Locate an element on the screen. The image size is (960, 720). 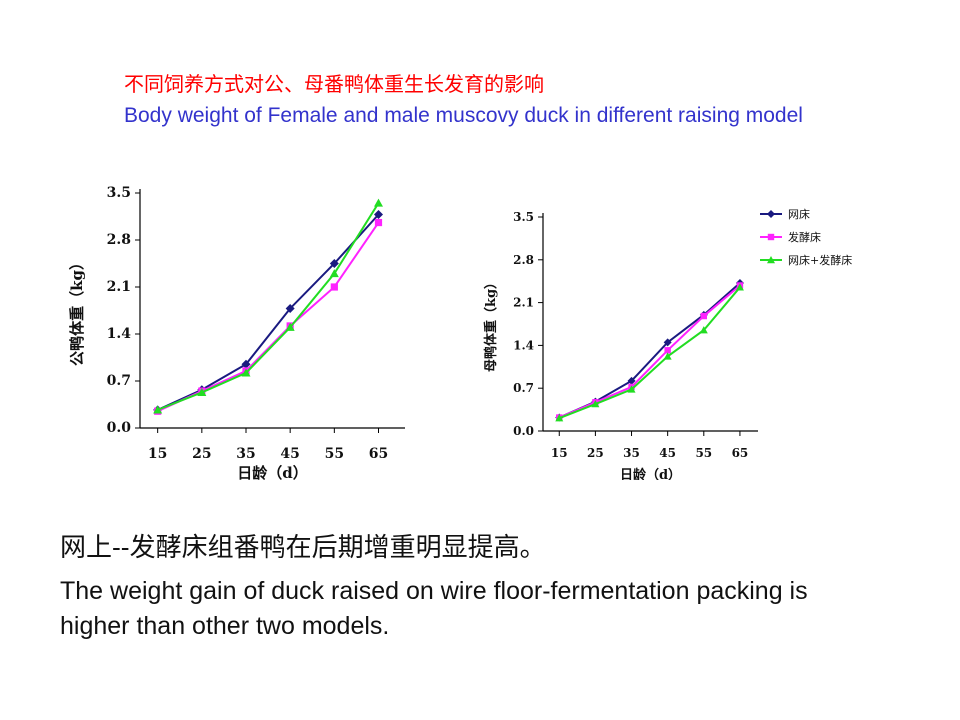
legend-label-1: 网床 is located at coordinates (799, 214).